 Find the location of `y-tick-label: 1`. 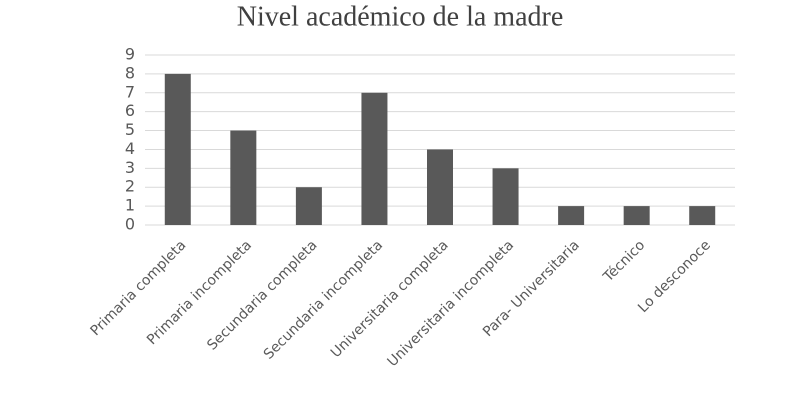

y-tick-label: 1 is located at coordinates (130, 205).